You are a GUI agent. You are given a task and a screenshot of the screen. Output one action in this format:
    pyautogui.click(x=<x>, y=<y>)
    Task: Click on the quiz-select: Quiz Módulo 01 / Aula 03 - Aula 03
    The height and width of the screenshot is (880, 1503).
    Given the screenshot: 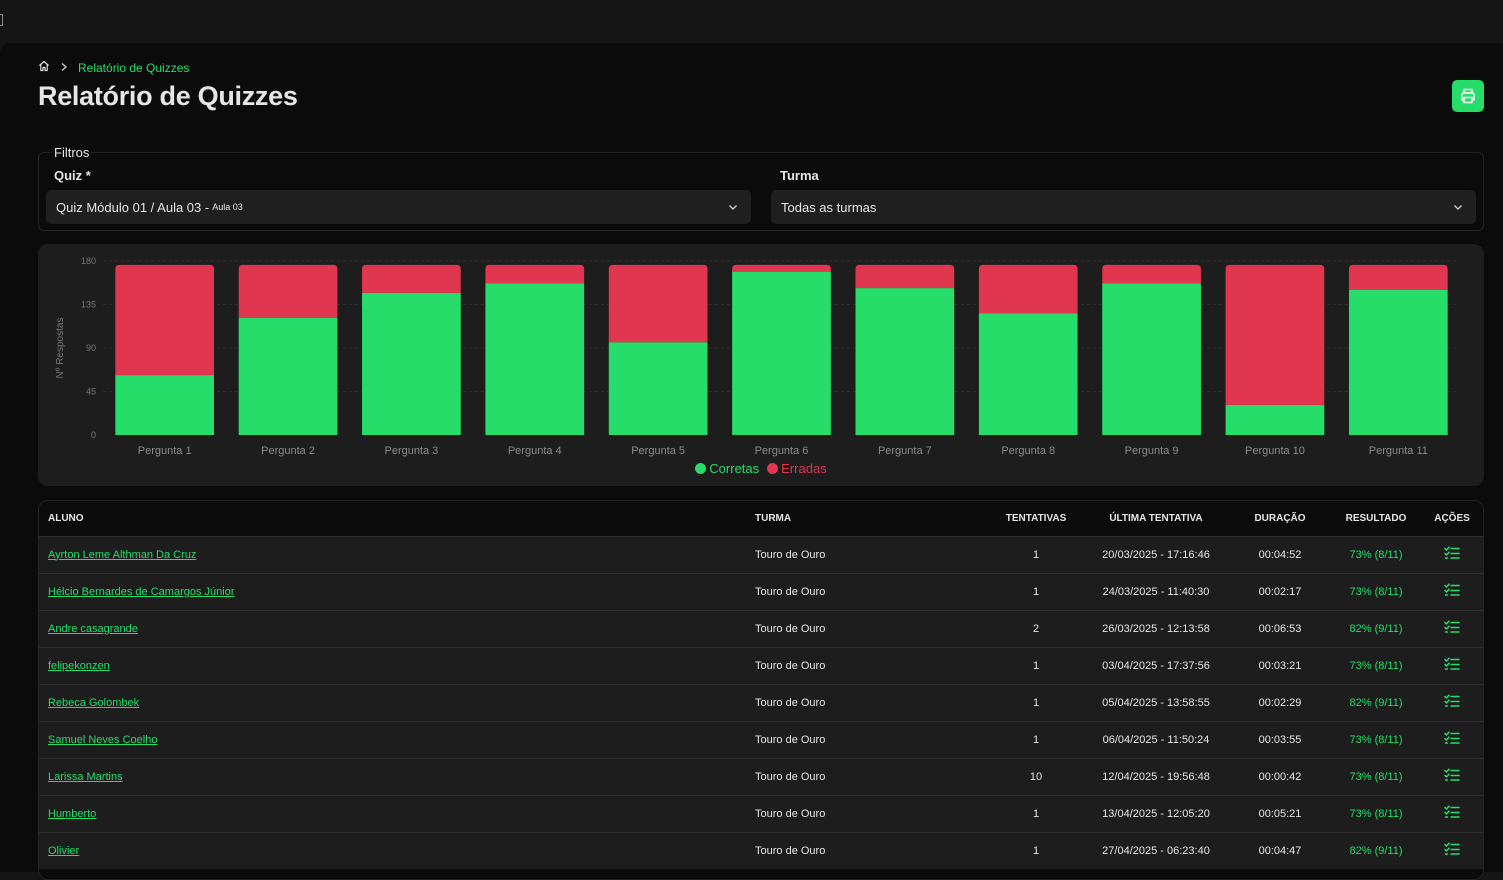 What is the action you would take?
    pyautogui.click(x=398, y=207)
    